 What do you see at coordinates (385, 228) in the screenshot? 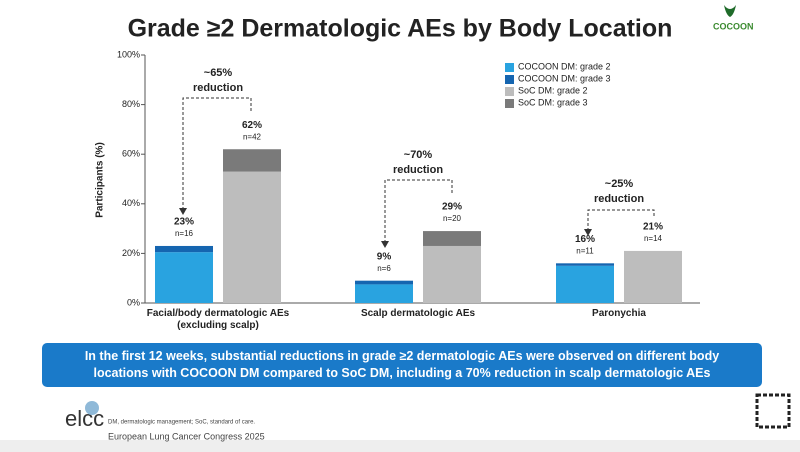
I see `arrow-heads` at bounding box center [385, 228].